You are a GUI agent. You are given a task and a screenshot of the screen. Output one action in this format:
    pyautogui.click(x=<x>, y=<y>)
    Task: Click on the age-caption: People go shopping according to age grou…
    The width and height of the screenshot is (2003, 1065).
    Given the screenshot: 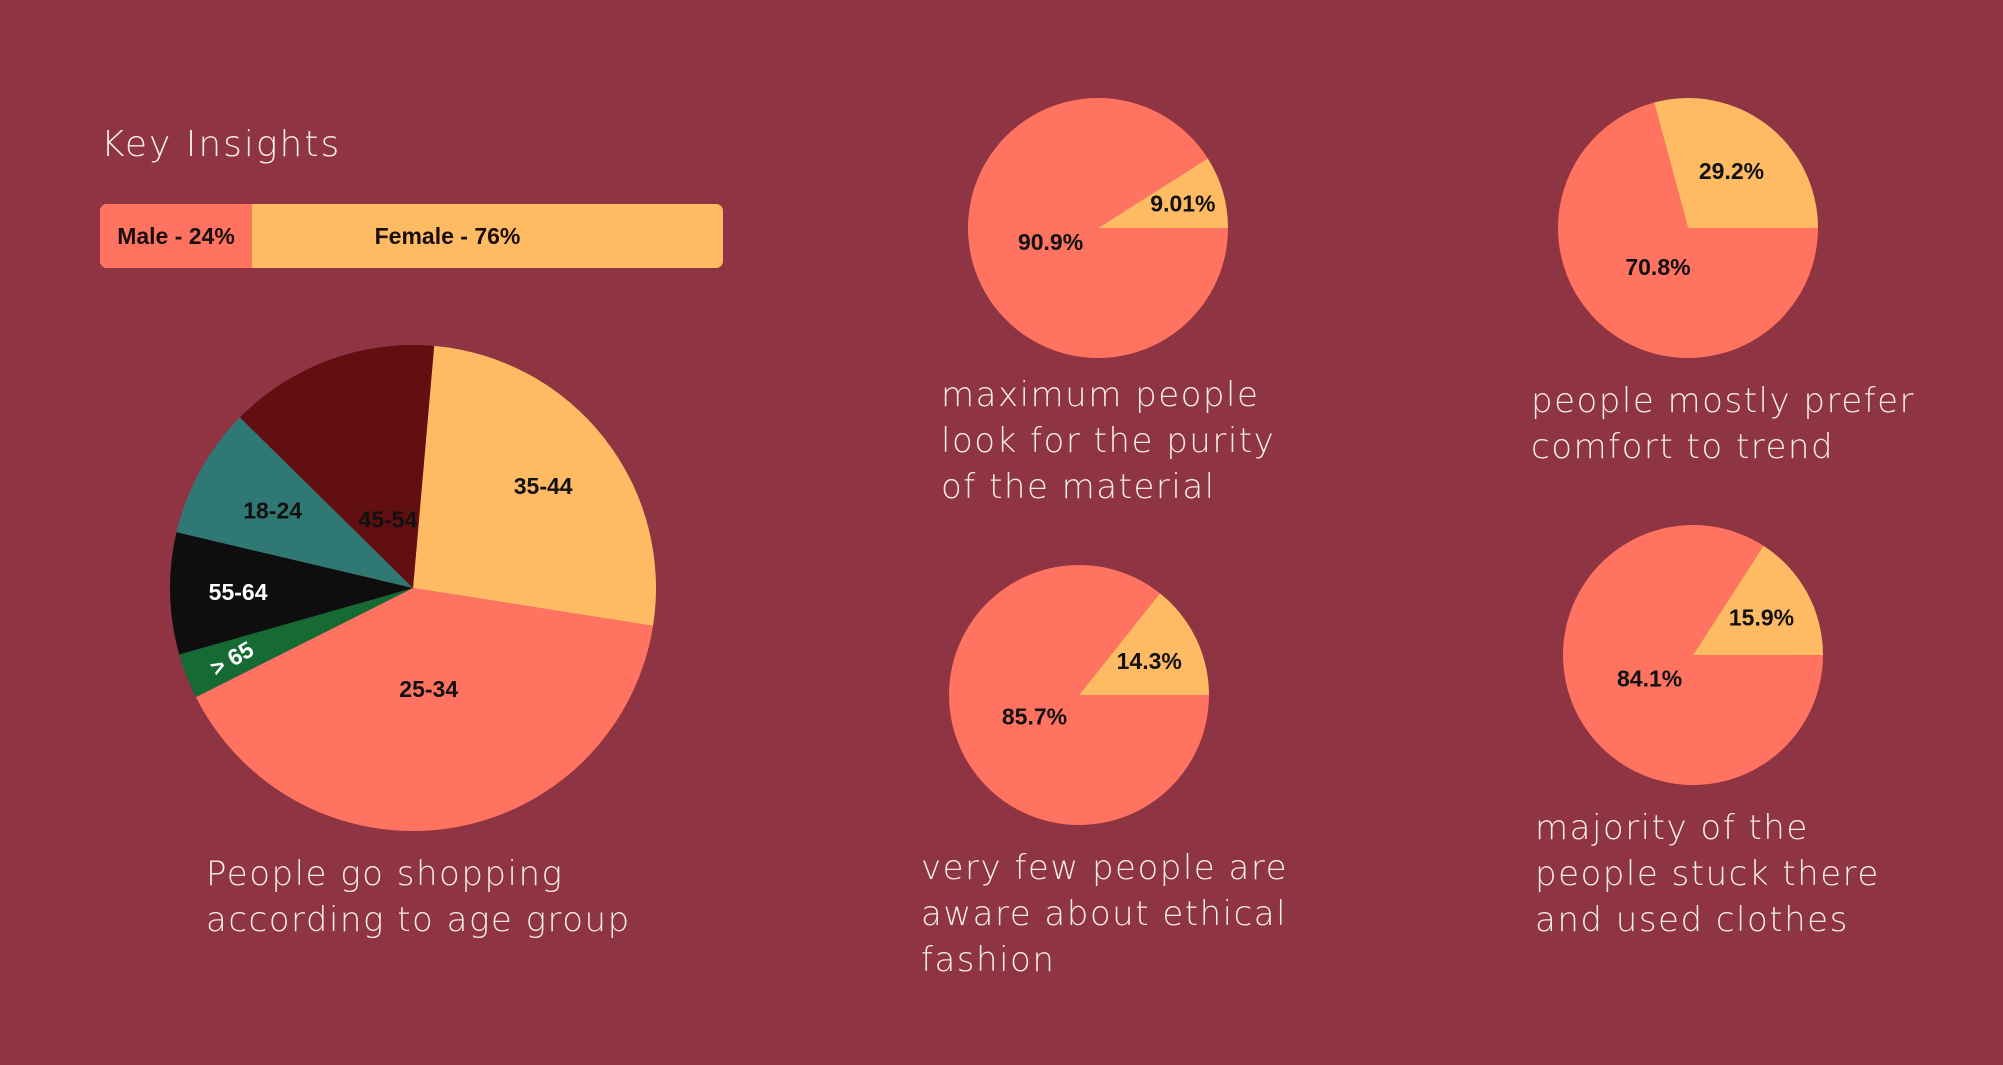 What is the action you would take?
    pyautogui.click(x=418, y=897)
    